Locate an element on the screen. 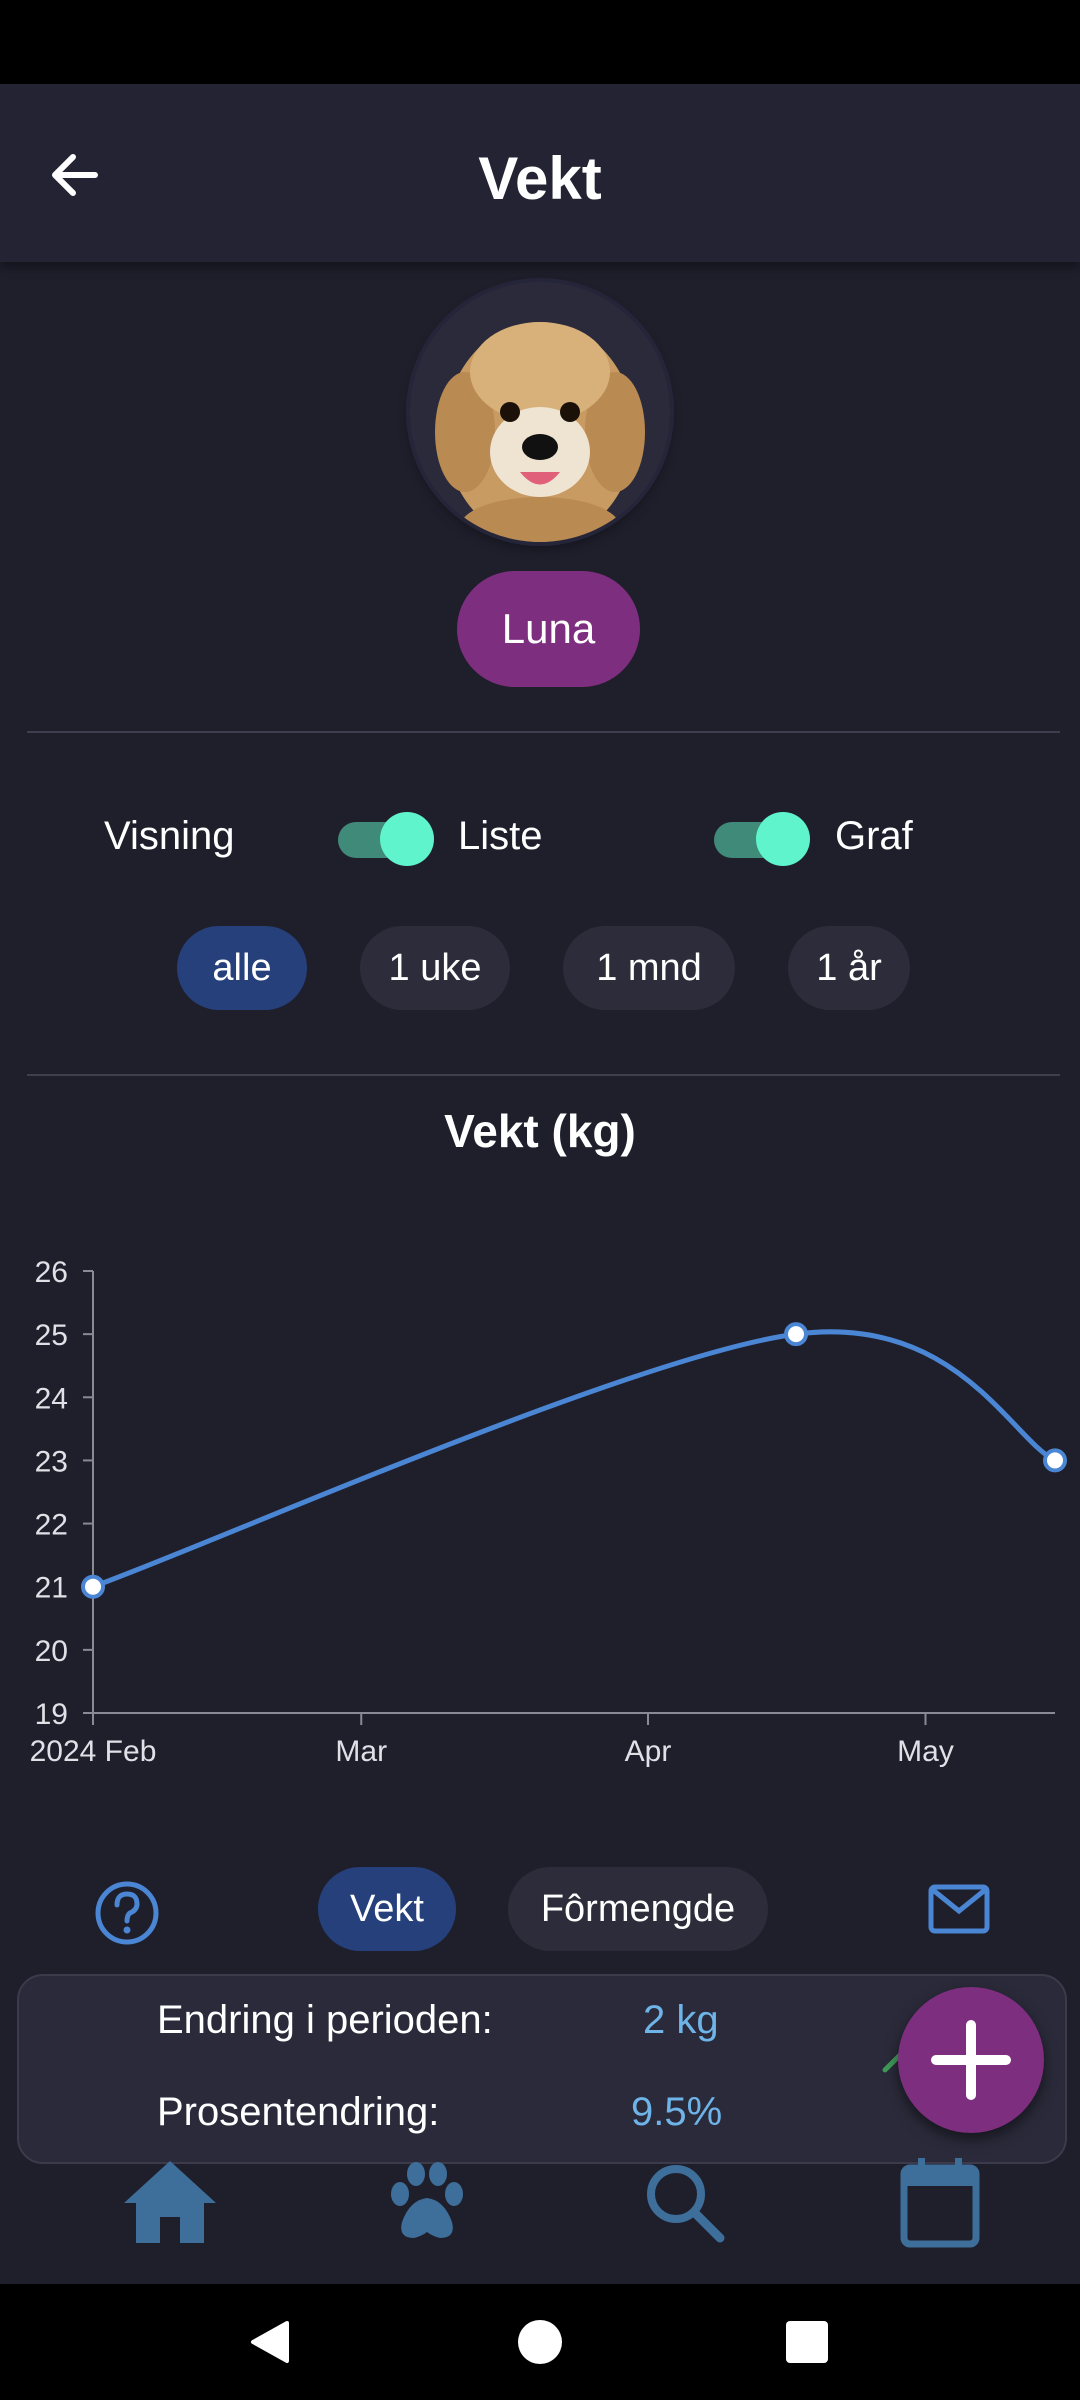 This screenshot has width=1080, height=2400. square-recents-icon is located at coordinates (807, 2342).